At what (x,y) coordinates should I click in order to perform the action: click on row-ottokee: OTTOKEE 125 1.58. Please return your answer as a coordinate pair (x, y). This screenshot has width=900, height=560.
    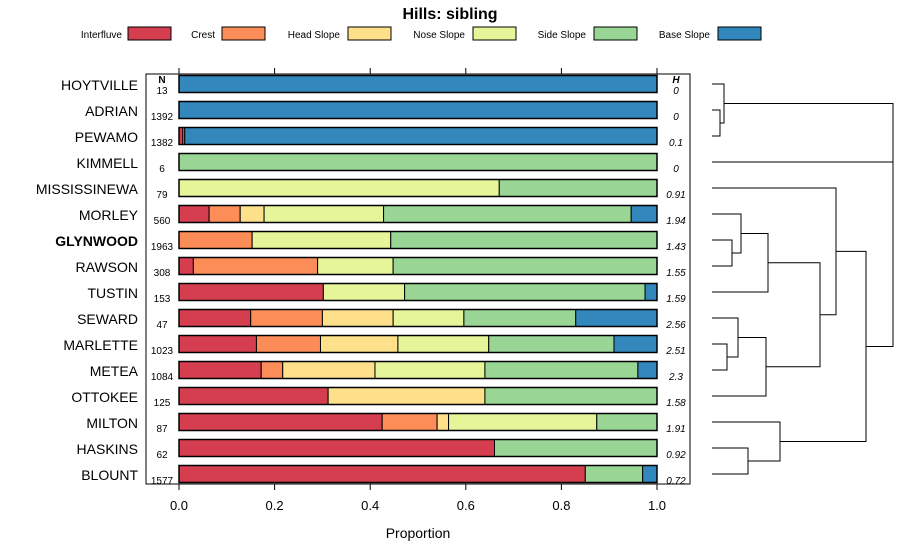
    Looking at the image, I should click on (378, 397).